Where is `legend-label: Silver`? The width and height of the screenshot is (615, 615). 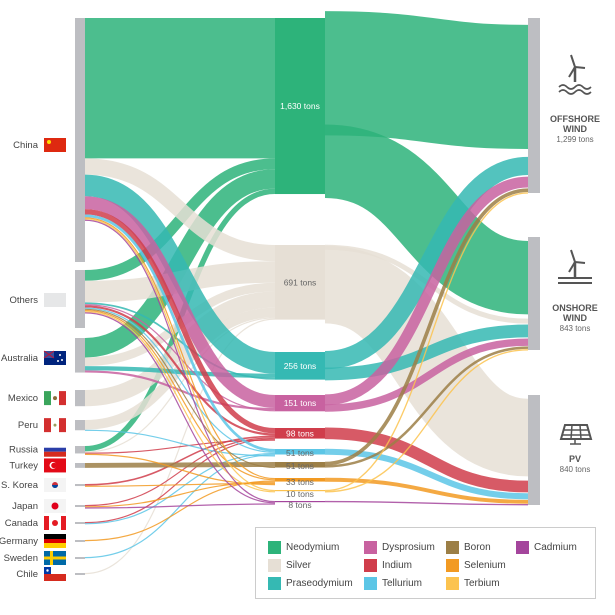 legend-label: Silver is located at coordinates (299, 565).